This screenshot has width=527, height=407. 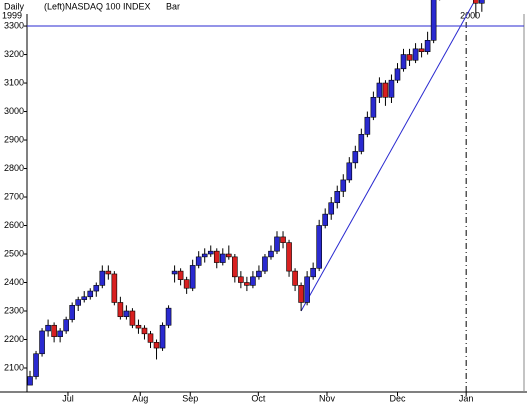 I want to click on x-tick-label: Dec, so click(x=397, y=398).